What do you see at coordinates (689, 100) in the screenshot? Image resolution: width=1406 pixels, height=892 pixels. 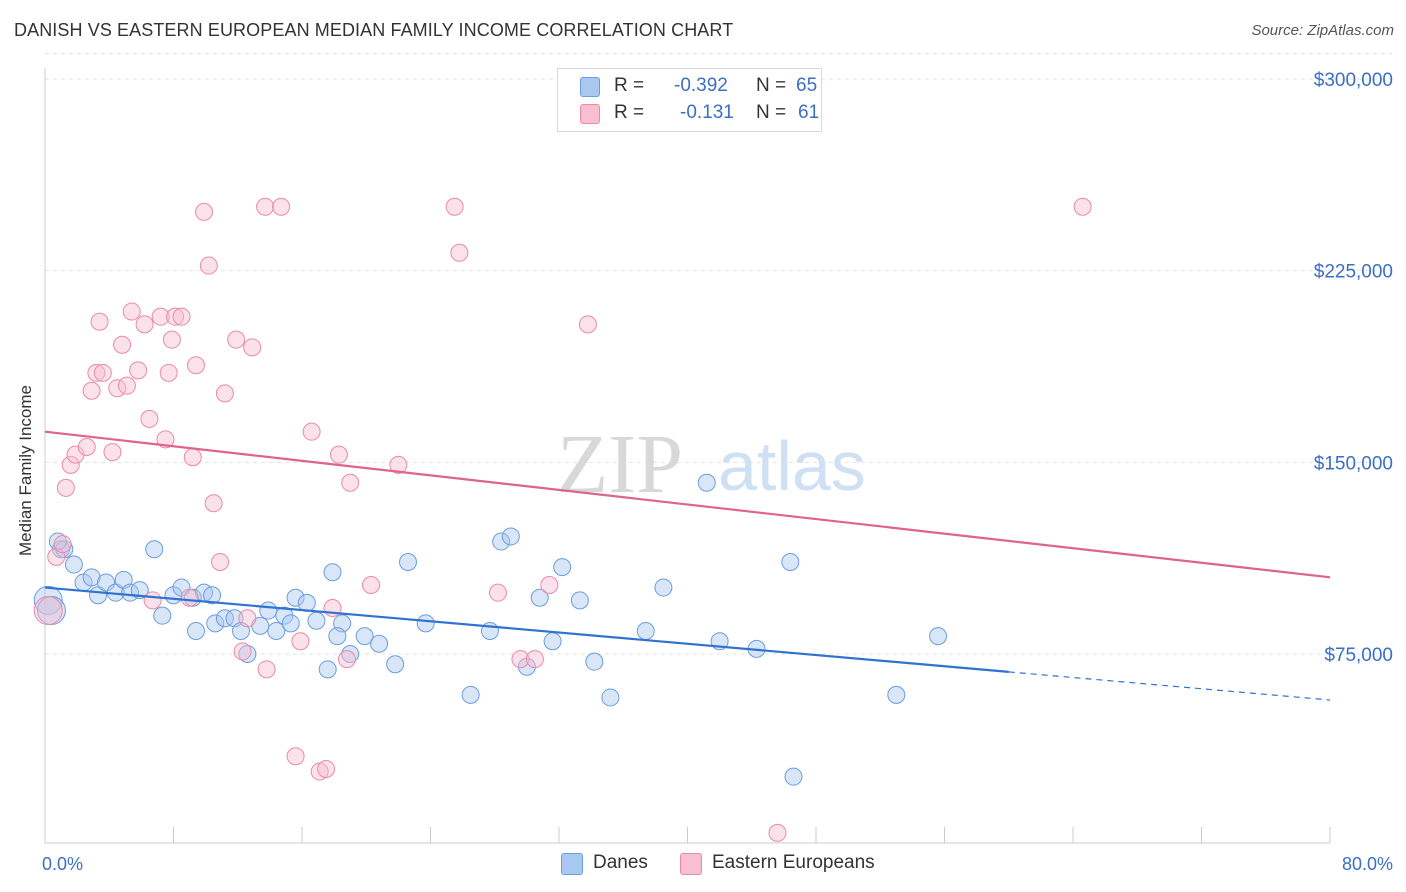 I see `correlation-legend: R = -0.392 N = 65 R = -0.131 N = 61` at bounding box center [689, 100].